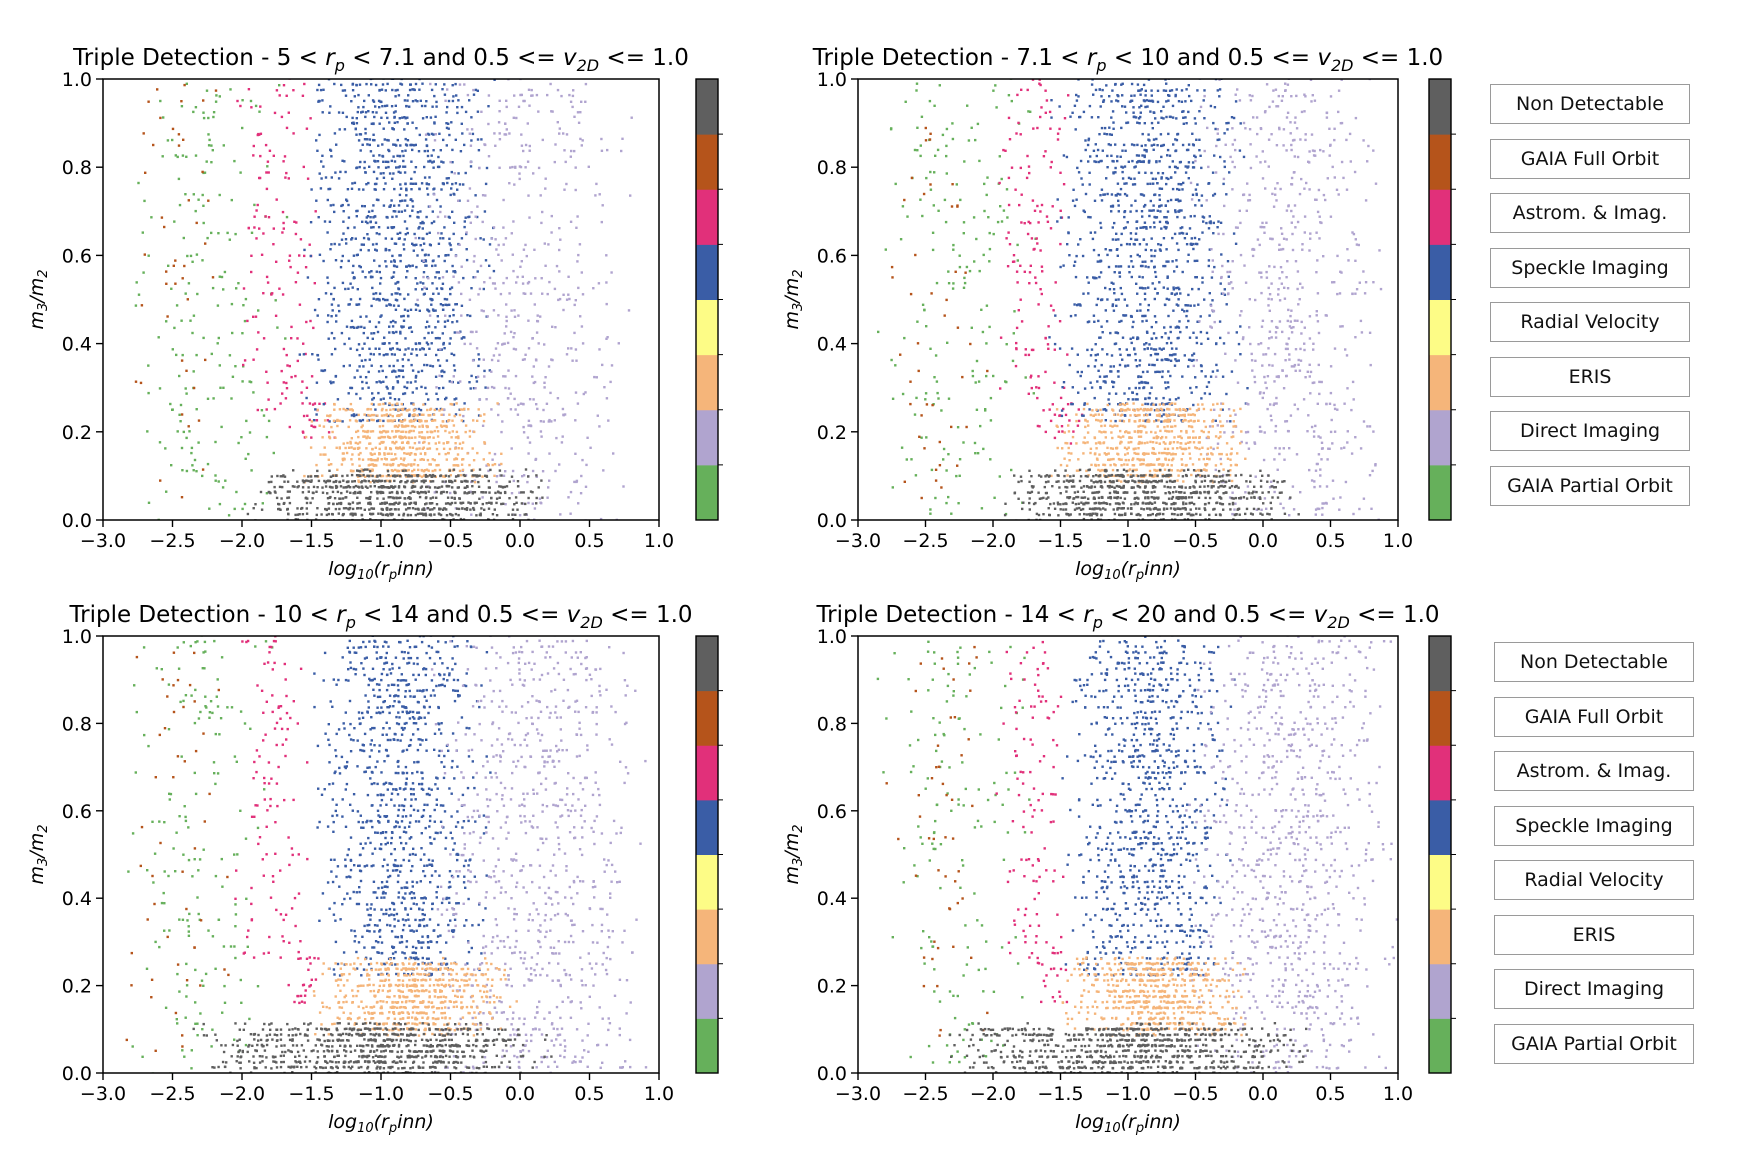 The width and height of the screenshot is (1742, 1162). What do you see at coordinates (38, 300) in the screenshot?
I see `y-axis-label: m3/m2` at bounding box center [38, 300].